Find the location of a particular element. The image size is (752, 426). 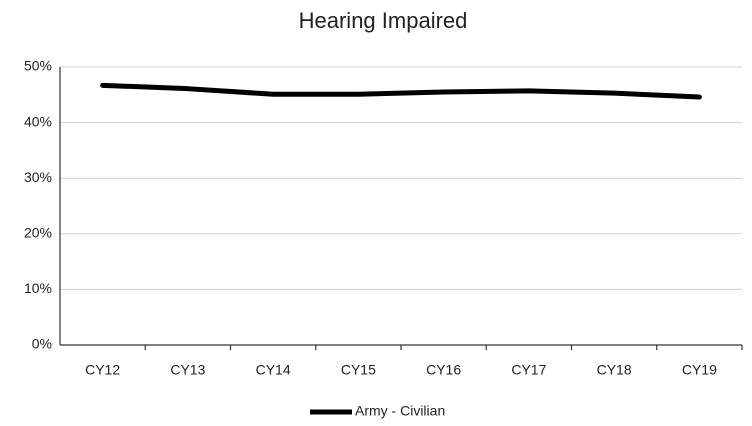

y-tick-label: 30% is located at coordinates (38, 177).